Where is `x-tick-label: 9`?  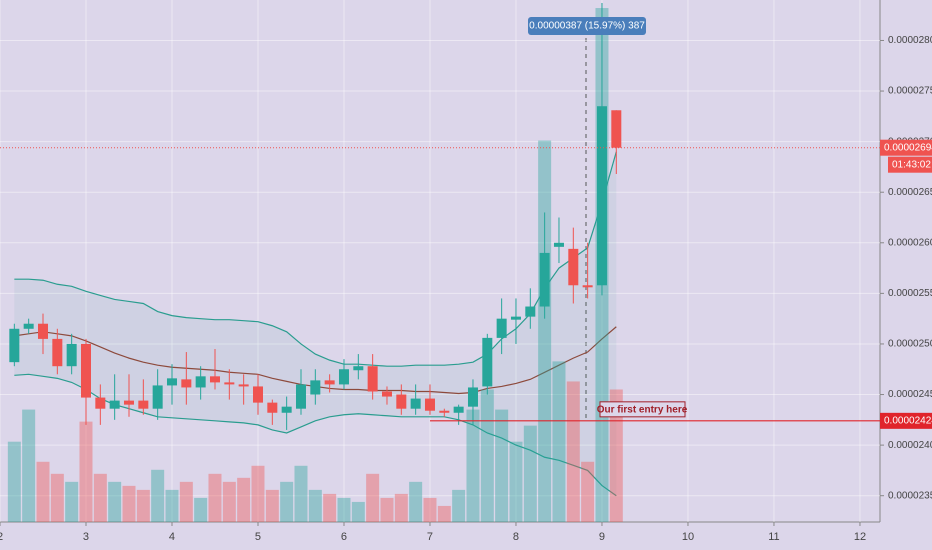
x-tick-label: 9 is located at coordinates (602, 537).